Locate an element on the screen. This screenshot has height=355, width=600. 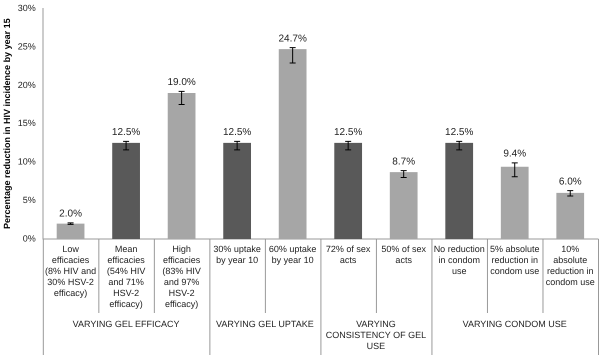
data-label: 6.0% is located at coordinates (570, 182).